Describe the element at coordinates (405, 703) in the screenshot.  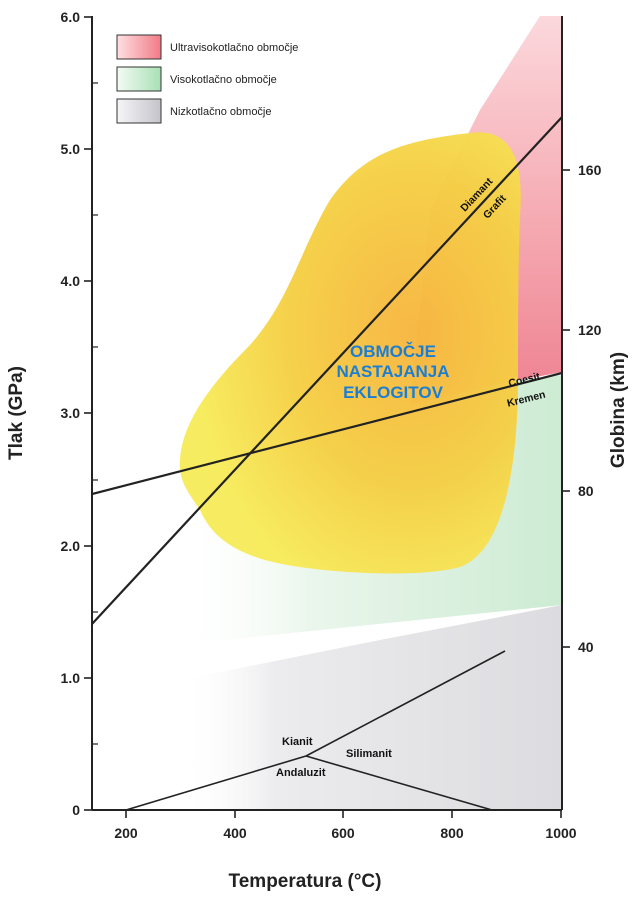
I see `kyanite-sillimanite-line` at that location.